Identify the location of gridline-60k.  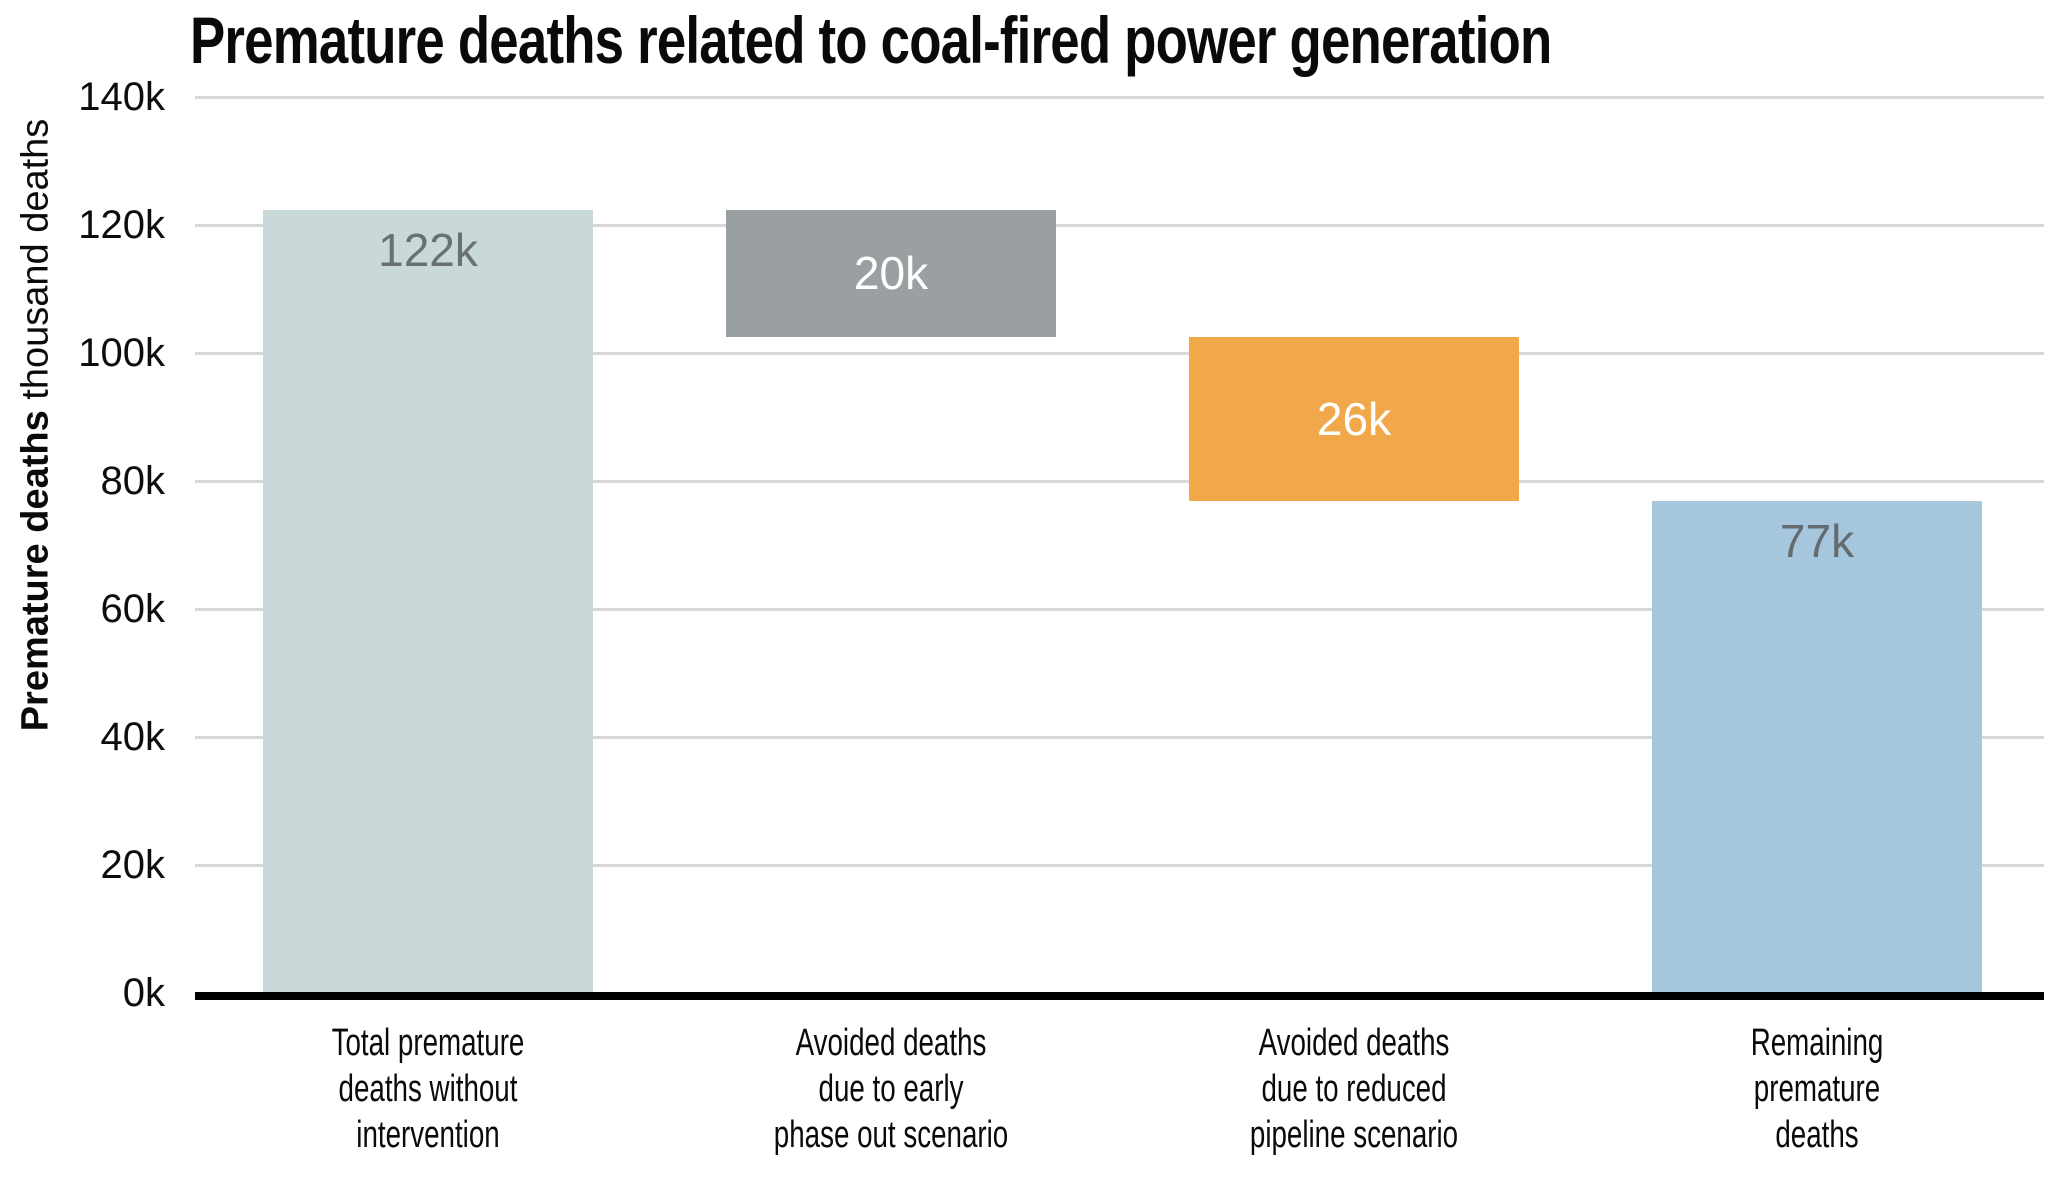
(1119, 609).